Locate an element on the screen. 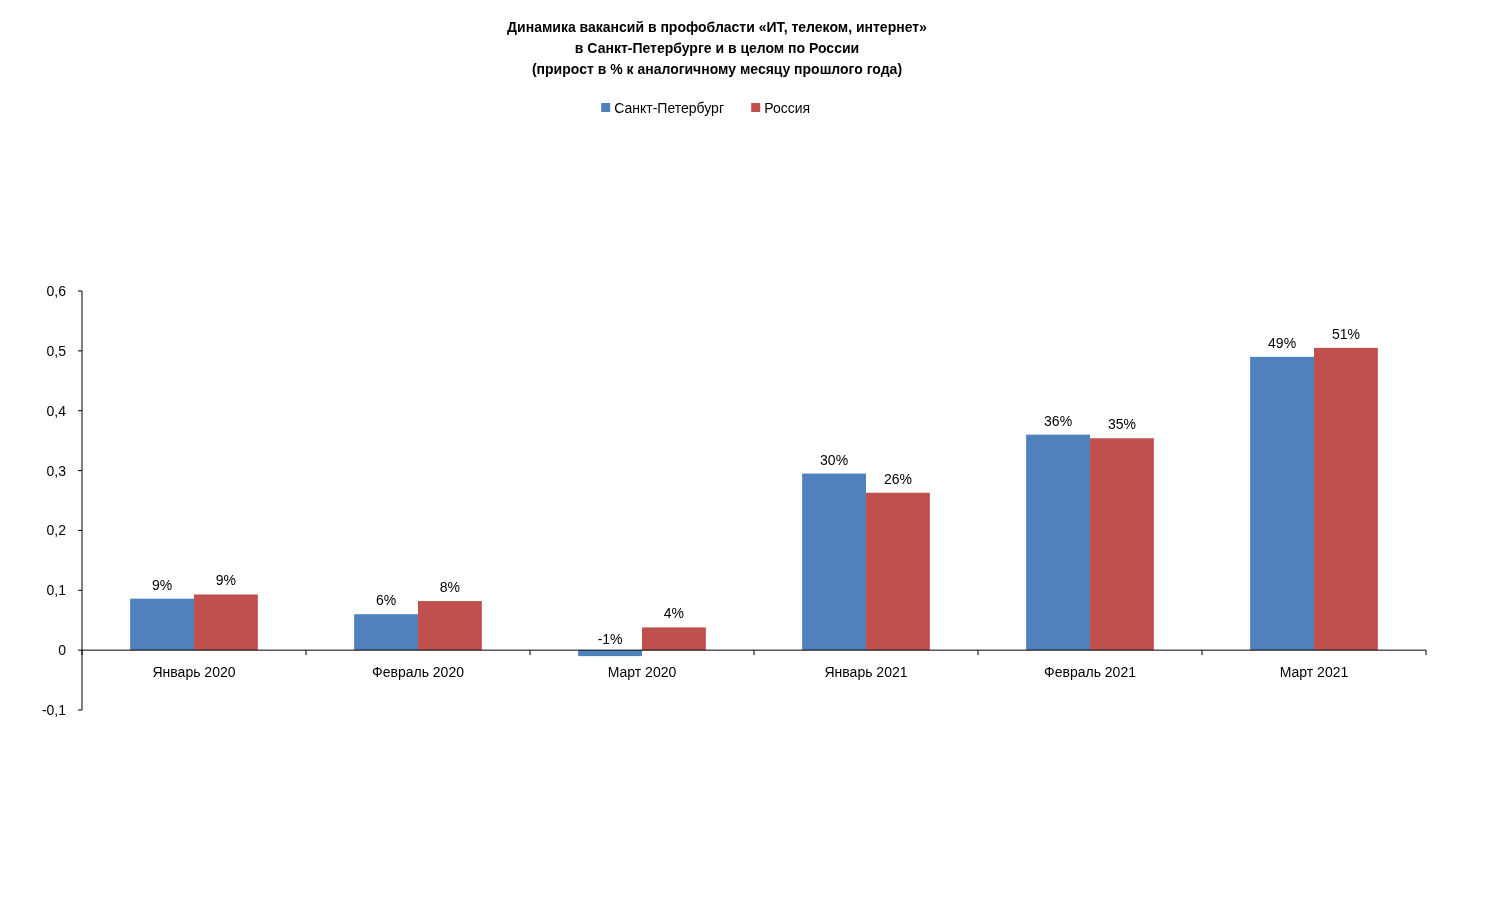 The height and width of the screenshot is (901, 1500). data-label: 30% is located at coordinates (834, 459).